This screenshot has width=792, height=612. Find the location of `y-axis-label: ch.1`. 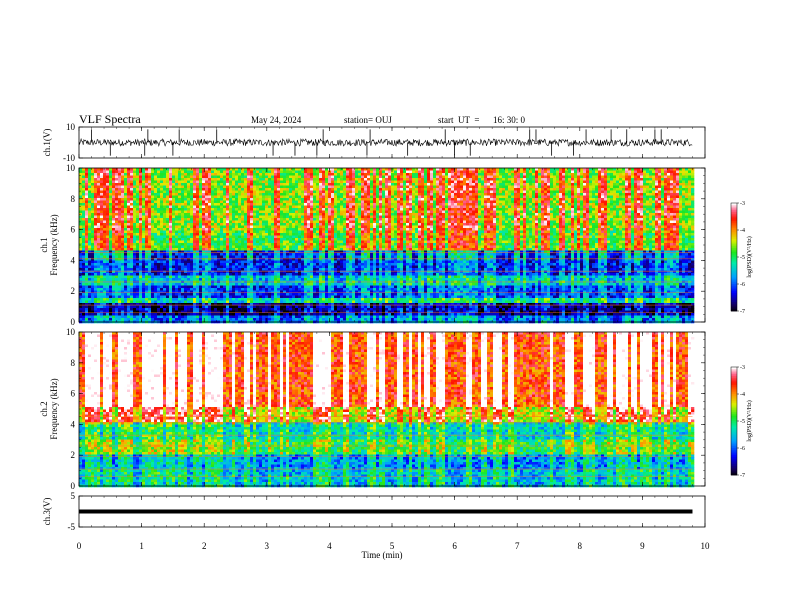

y-axis-label: ch.1 is located at coordinates (44, 244).